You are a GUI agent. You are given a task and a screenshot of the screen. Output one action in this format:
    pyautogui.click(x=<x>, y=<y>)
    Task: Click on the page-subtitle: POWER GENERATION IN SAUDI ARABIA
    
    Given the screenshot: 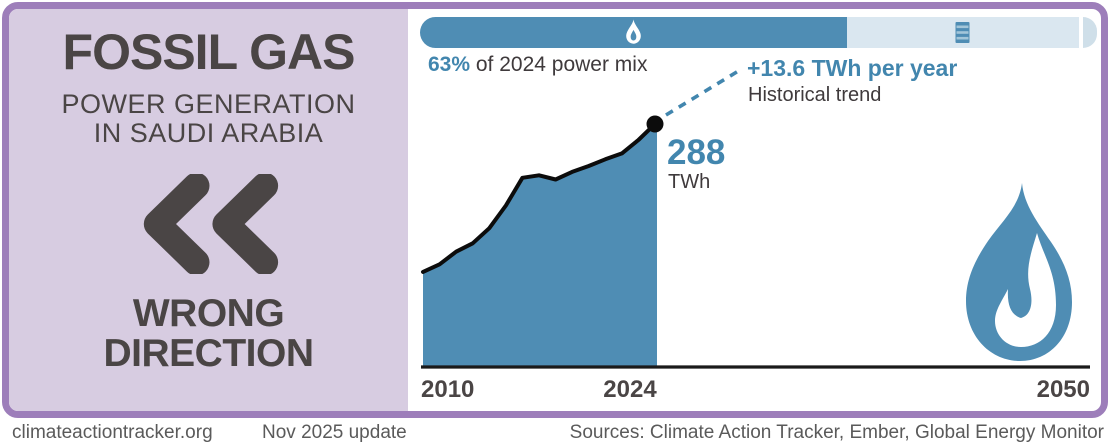 What is the action you would take?
    pyautogui.click(x=208, y=119)
    